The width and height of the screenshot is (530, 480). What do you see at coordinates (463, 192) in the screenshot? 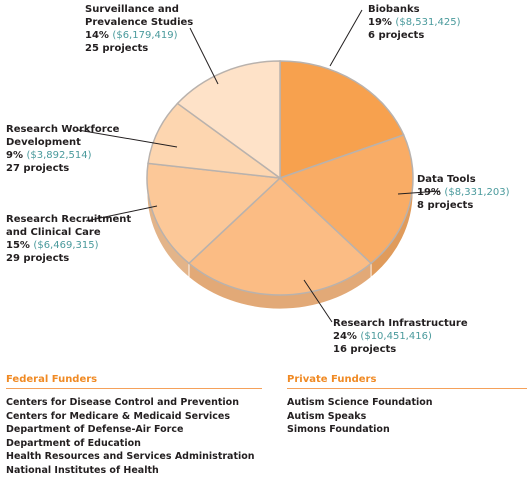
I see `label-datatools: Data Tools 19% ($8,331,203) 8 projects` at bounding box center [463, 192].